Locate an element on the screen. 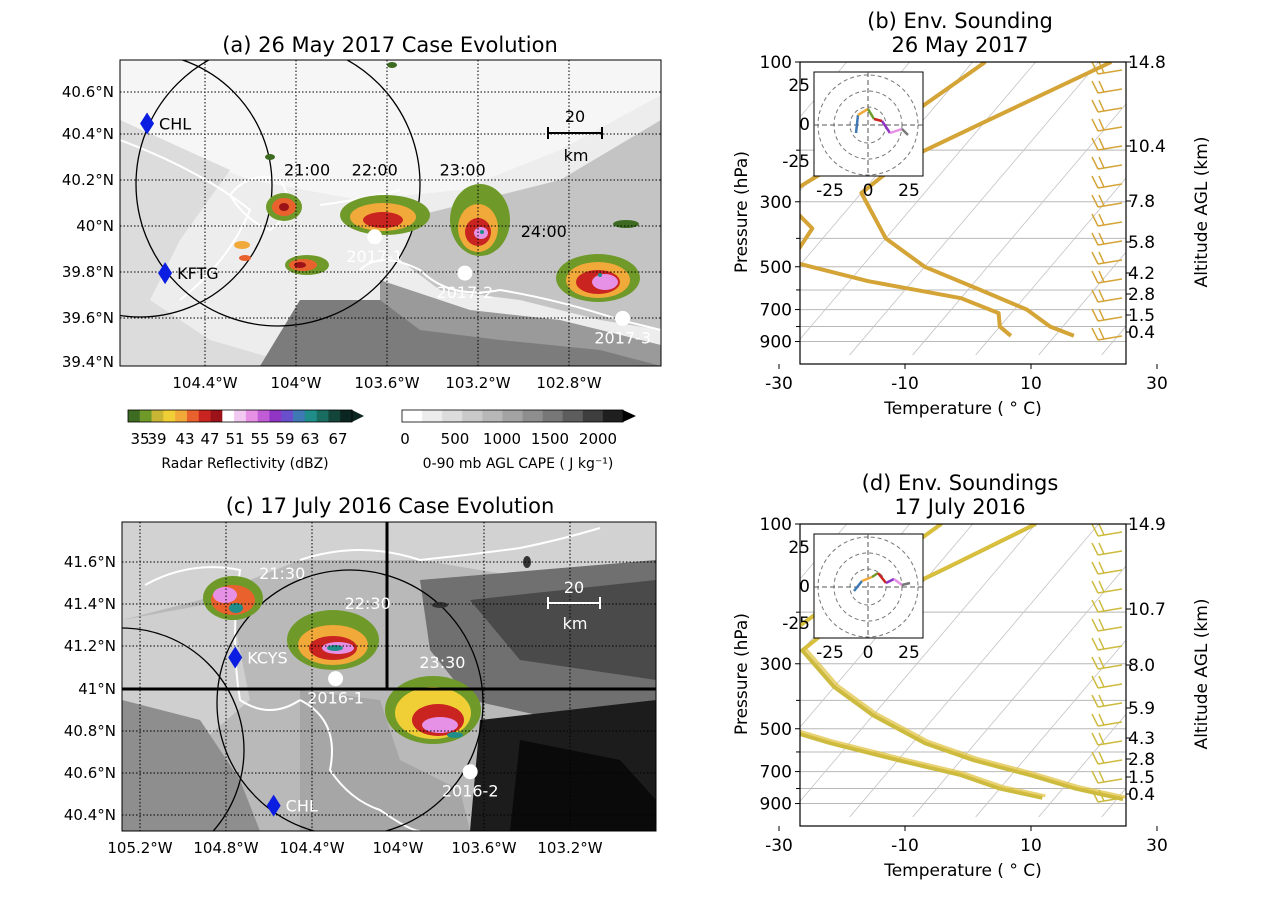  panel-c-frame is located at coordinates (389, 676).